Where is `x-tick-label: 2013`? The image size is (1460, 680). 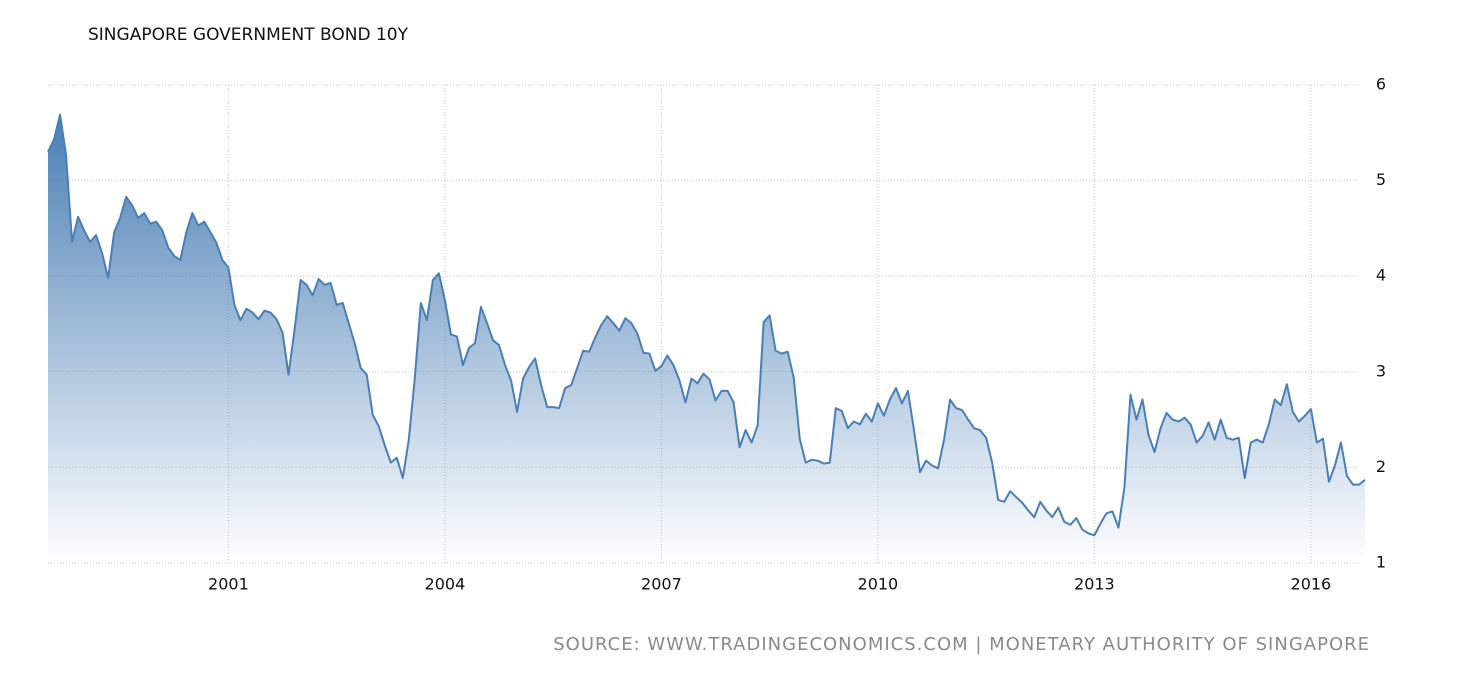 x-tick-label: 2013 is located at coordinates (1094, 584).